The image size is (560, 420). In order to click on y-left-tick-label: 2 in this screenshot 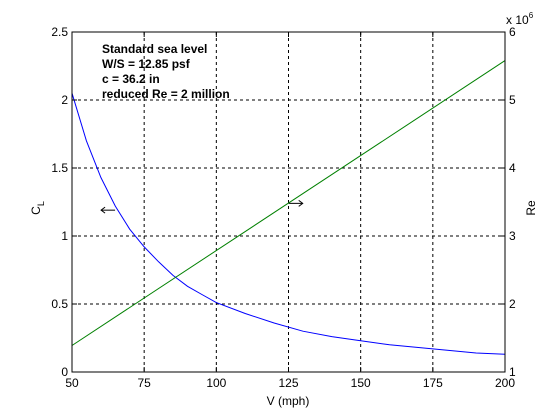, I will do `click(64, 100)`.